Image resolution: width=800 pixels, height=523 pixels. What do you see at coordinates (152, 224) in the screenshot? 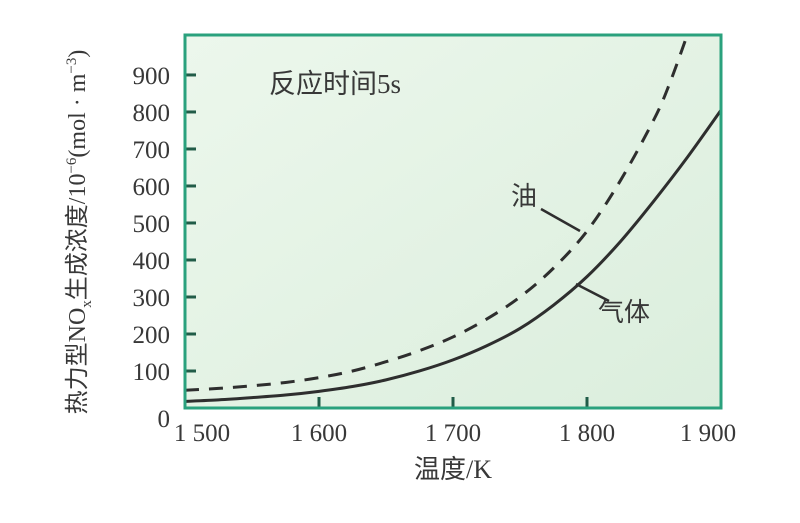
I see `y-tick-label: 500` at bounding box center [152, 224].